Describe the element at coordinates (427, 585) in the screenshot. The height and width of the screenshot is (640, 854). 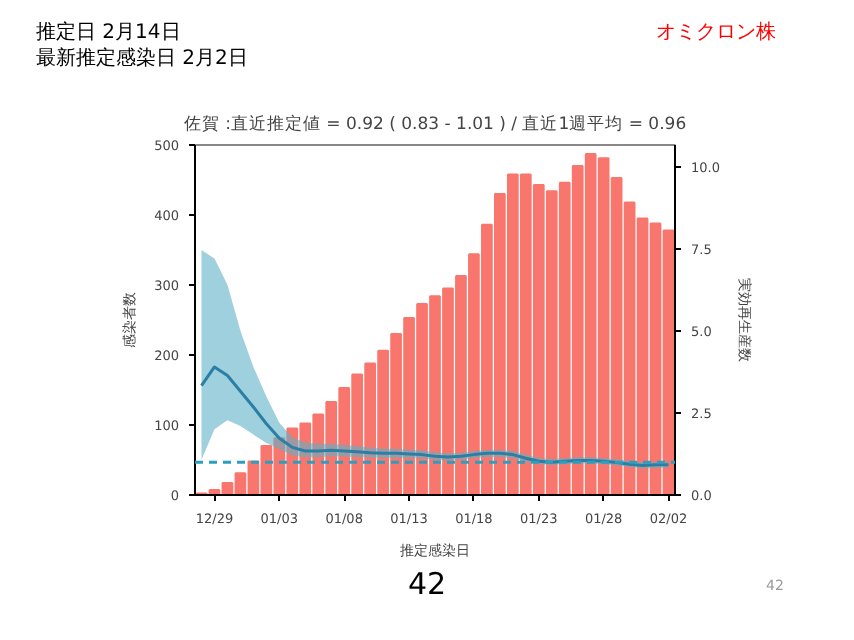
I see `text: 42` at that location.